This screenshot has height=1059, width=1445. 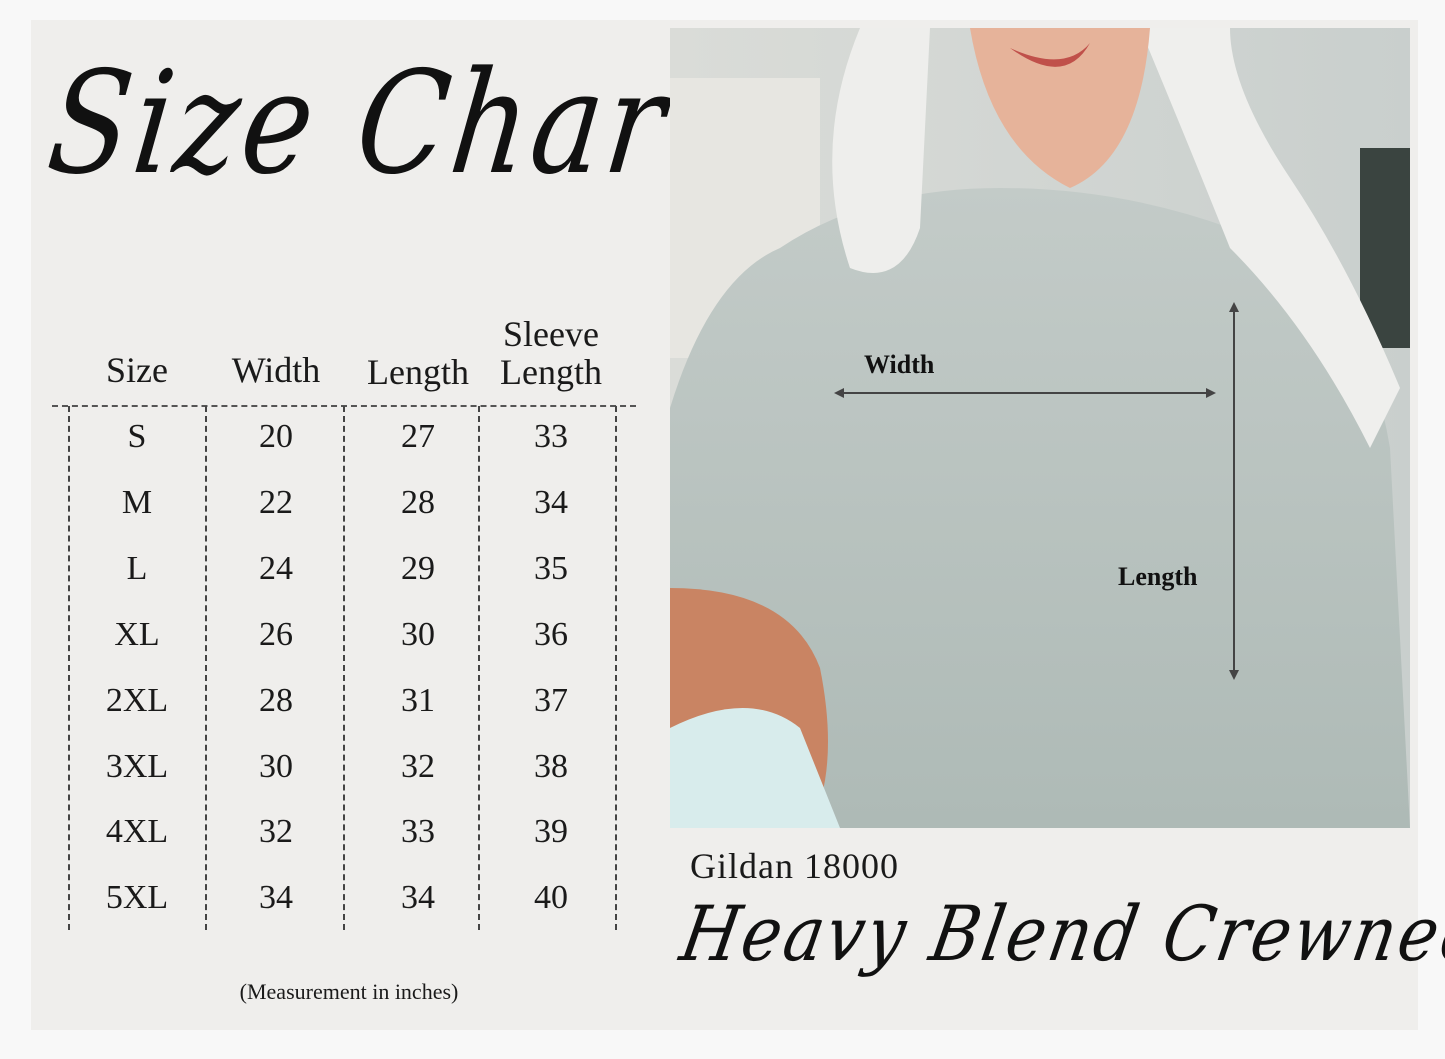 I want to click on measurement-cell: 40, so click(x=551, y=898).